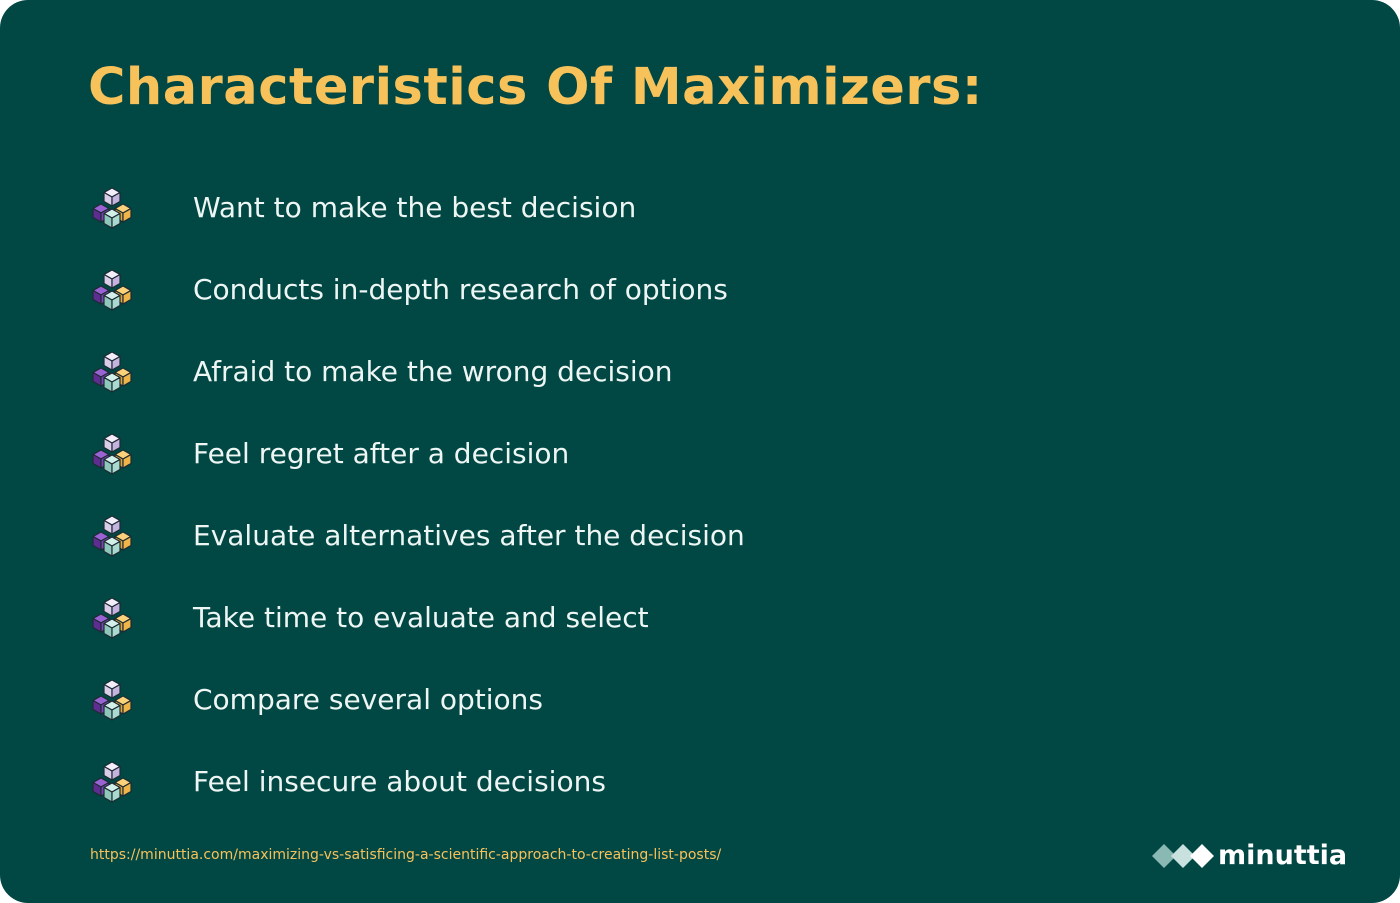 This screenshot has height=903, width=1400. I want to click on list-item-text: Afraid to make the wrong decision, so click(433, 371).